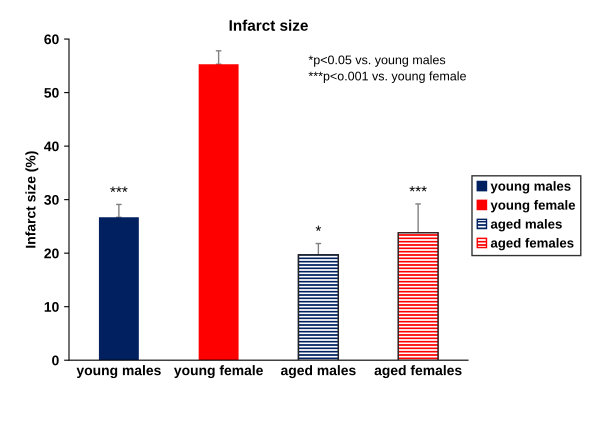  I want to click on y-tick-label: 0, so click(55, 361).